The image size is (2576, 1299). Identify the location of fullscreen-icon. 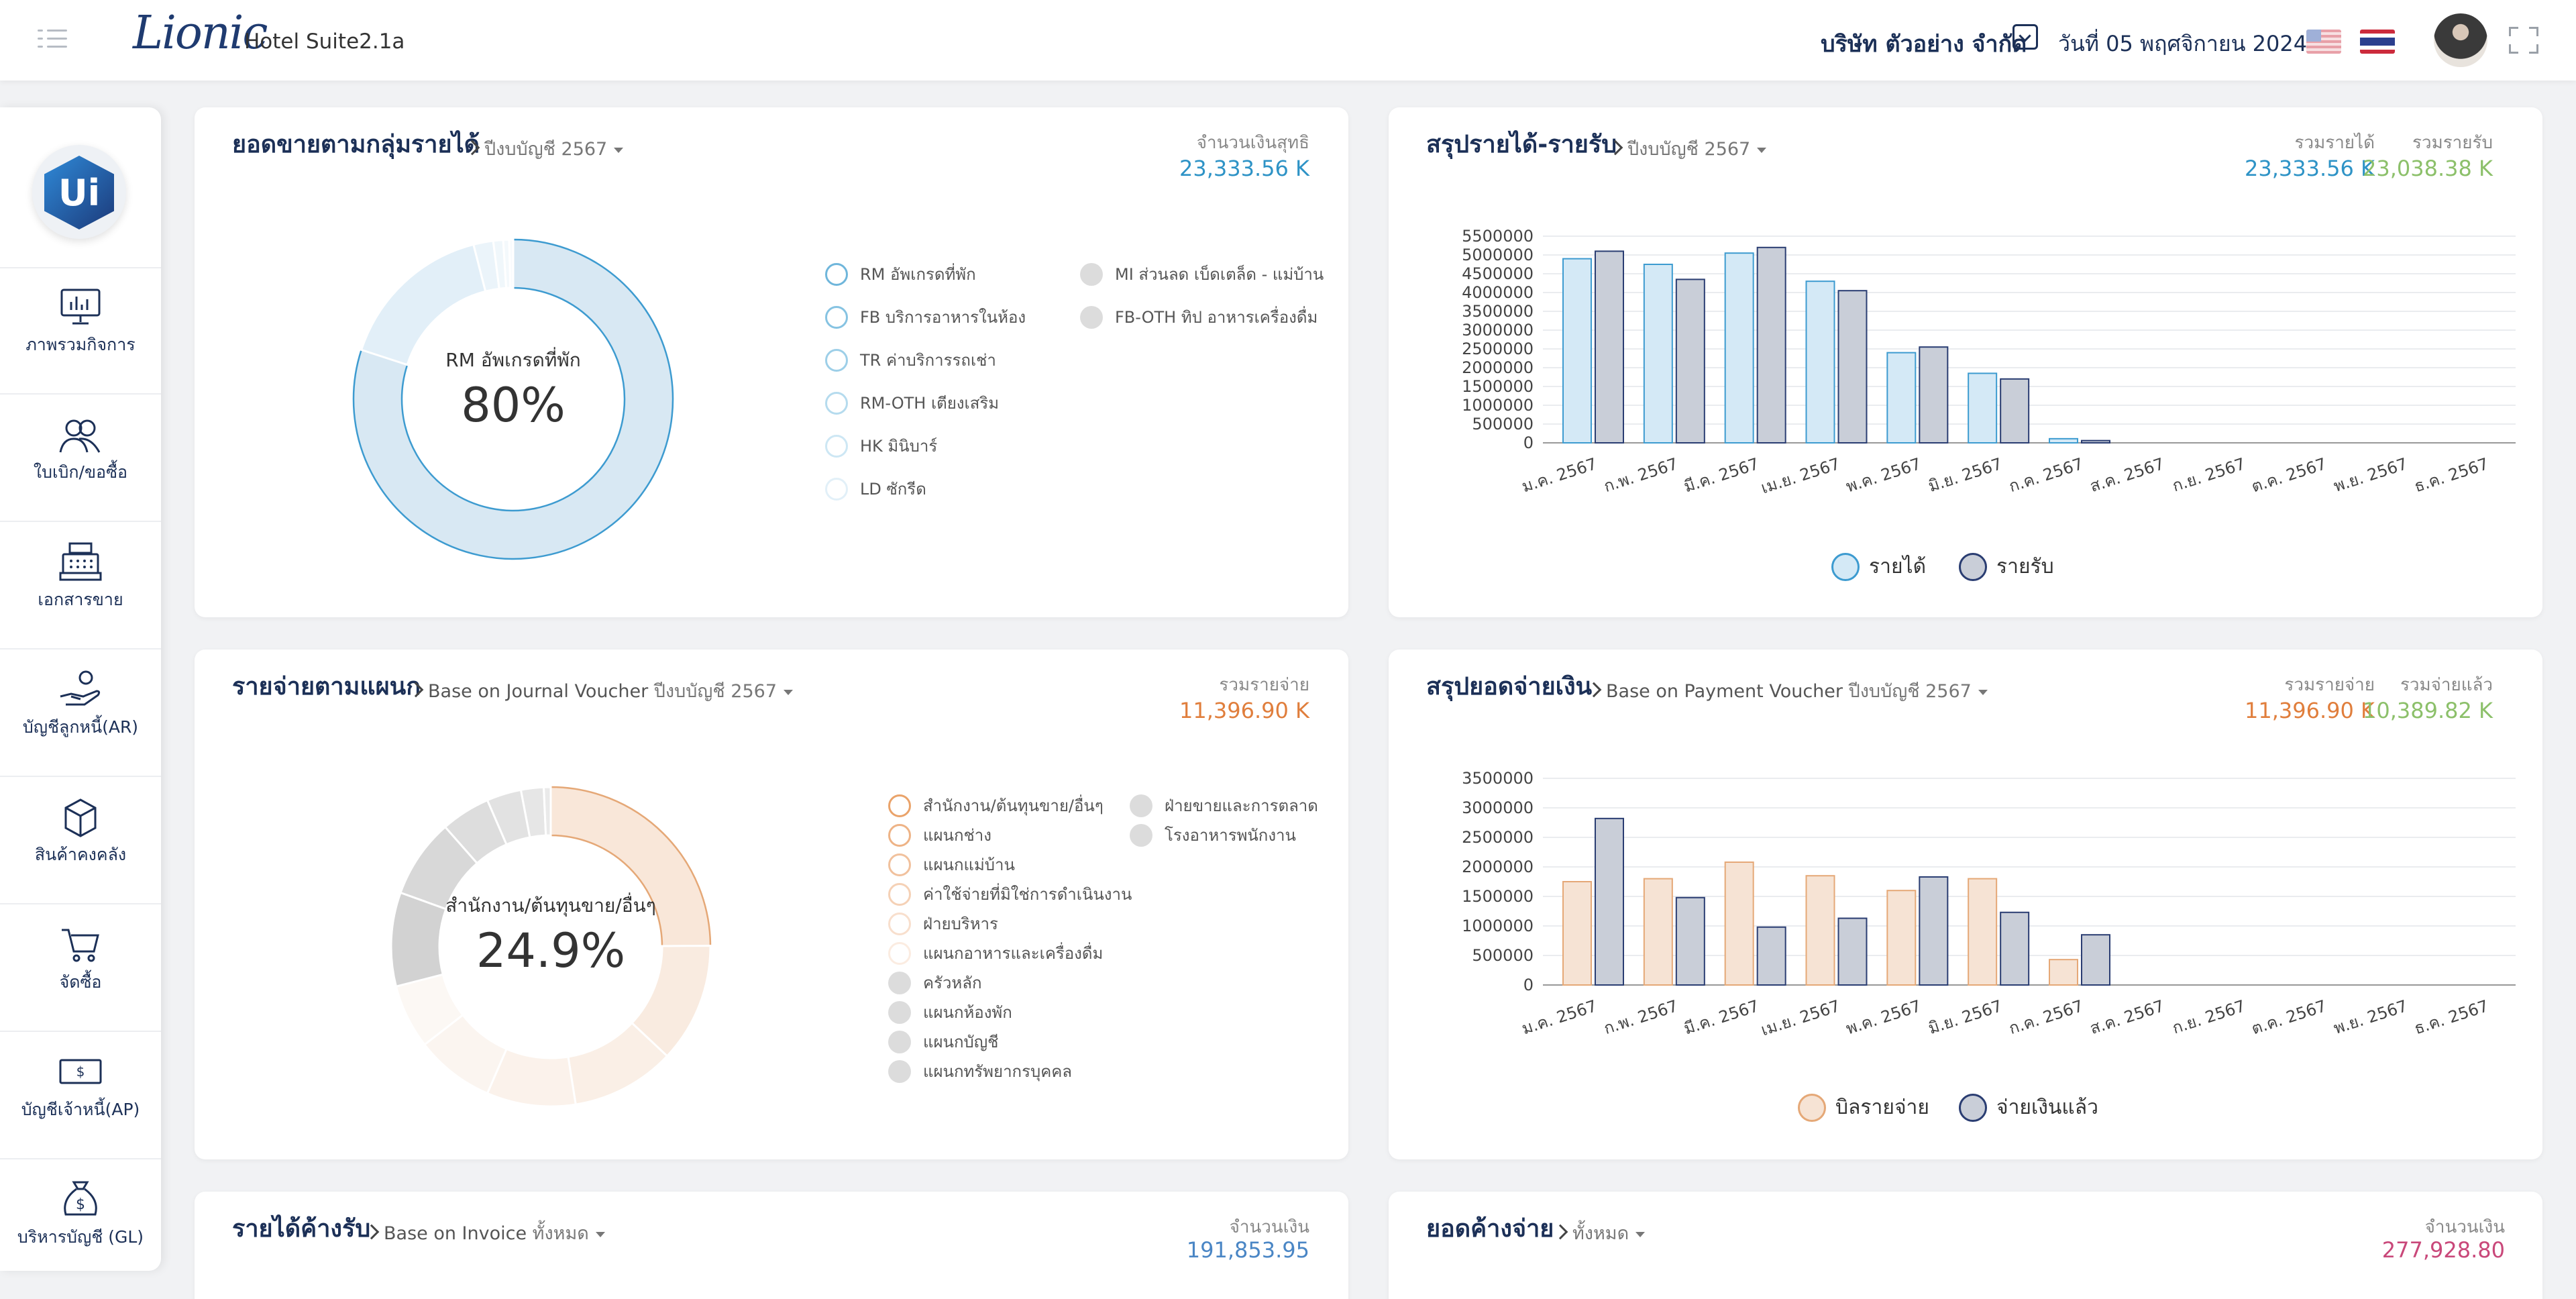
(2523, 40).